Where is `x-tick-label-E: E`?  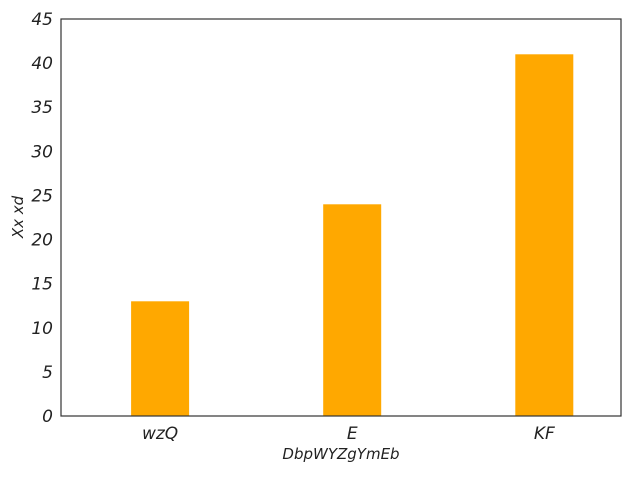
x-tick-label-E: E is located at coordinates (352, 434).